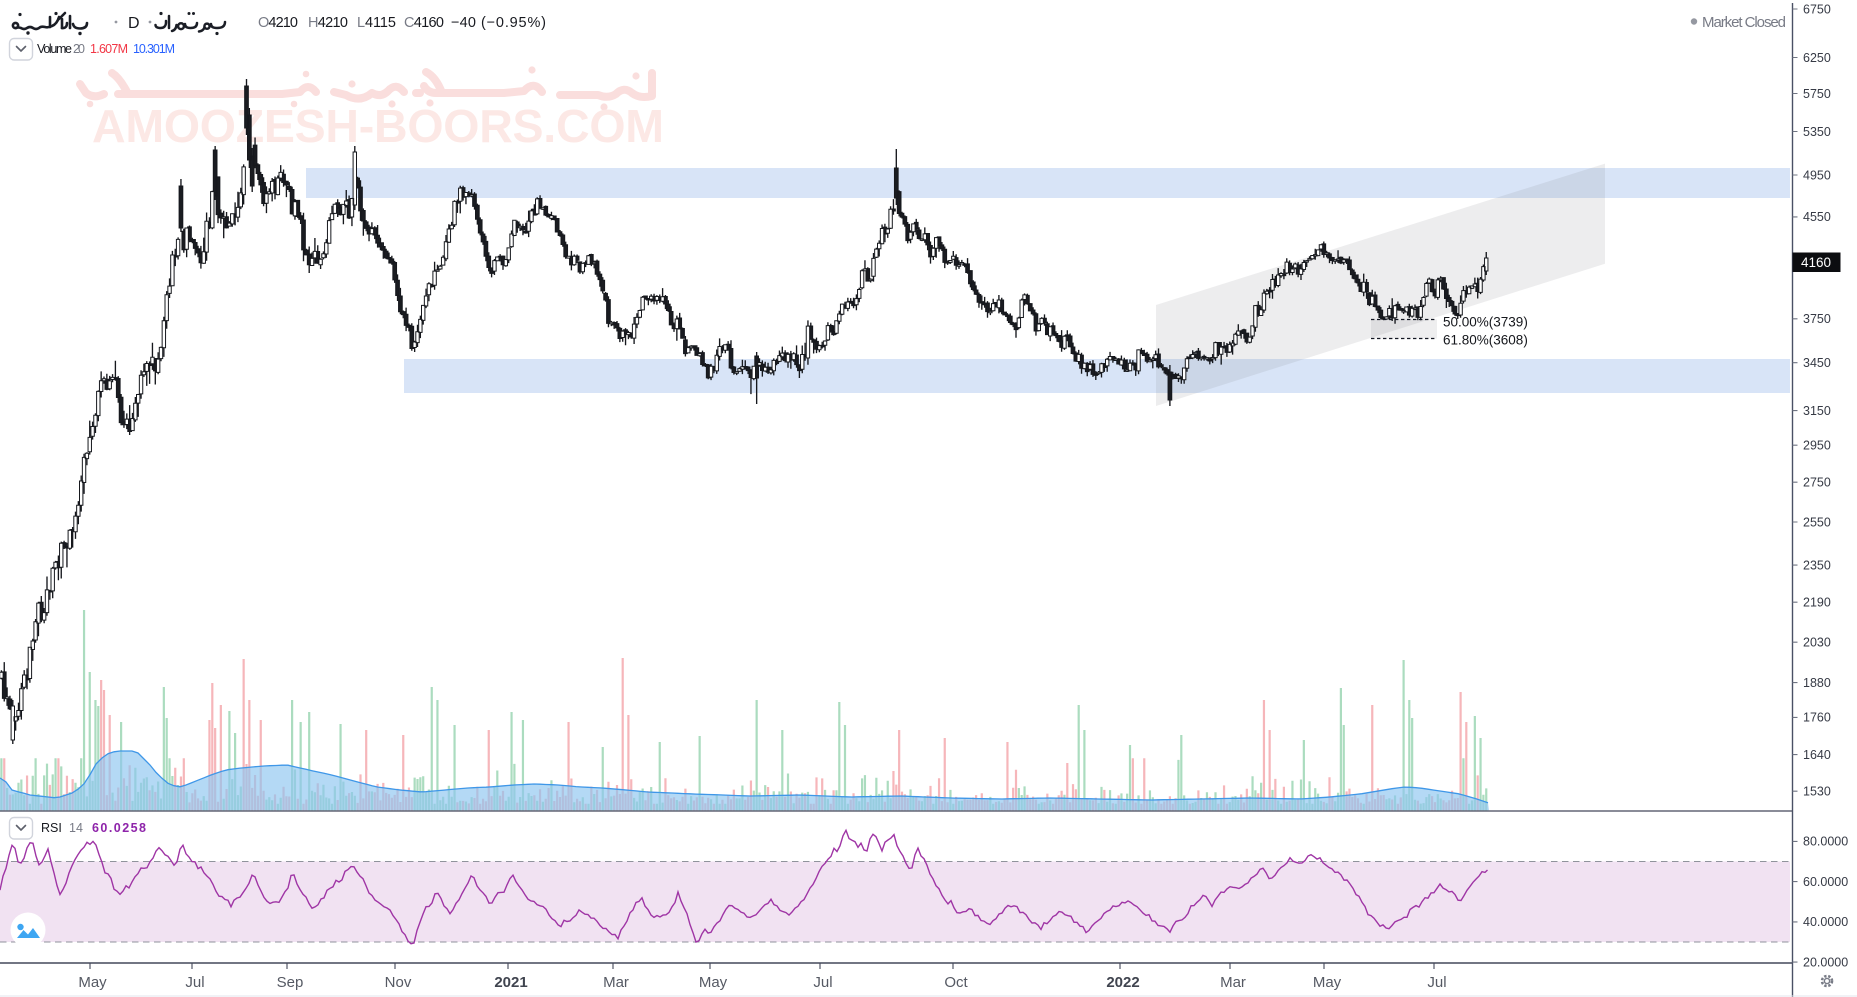 The image size is (1857, 997). I want to click on svg-text: 3750, so click(1817, 319).